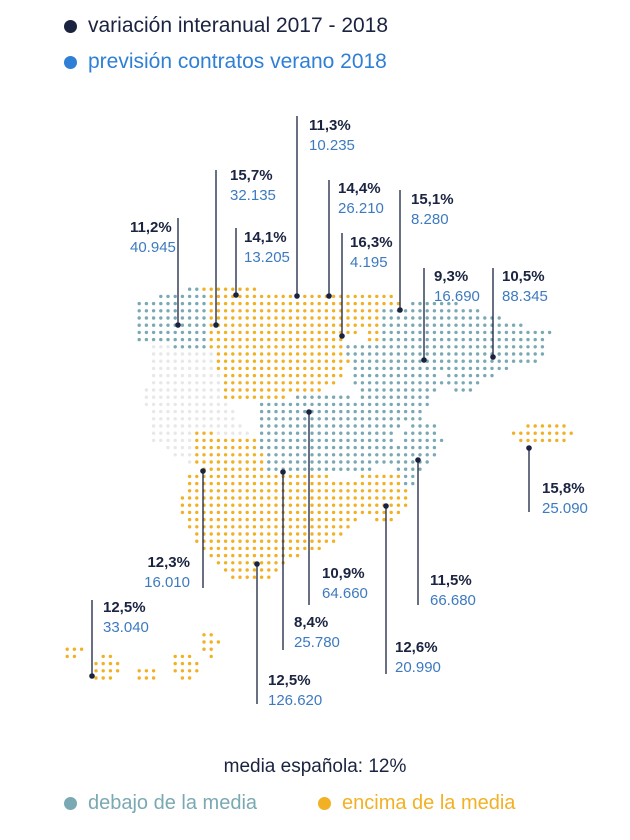  Describe the element at coordinates (226, 26) in the screenshot. I see `legend-item-variation: variación interanual 2017 - 2018` at that location.